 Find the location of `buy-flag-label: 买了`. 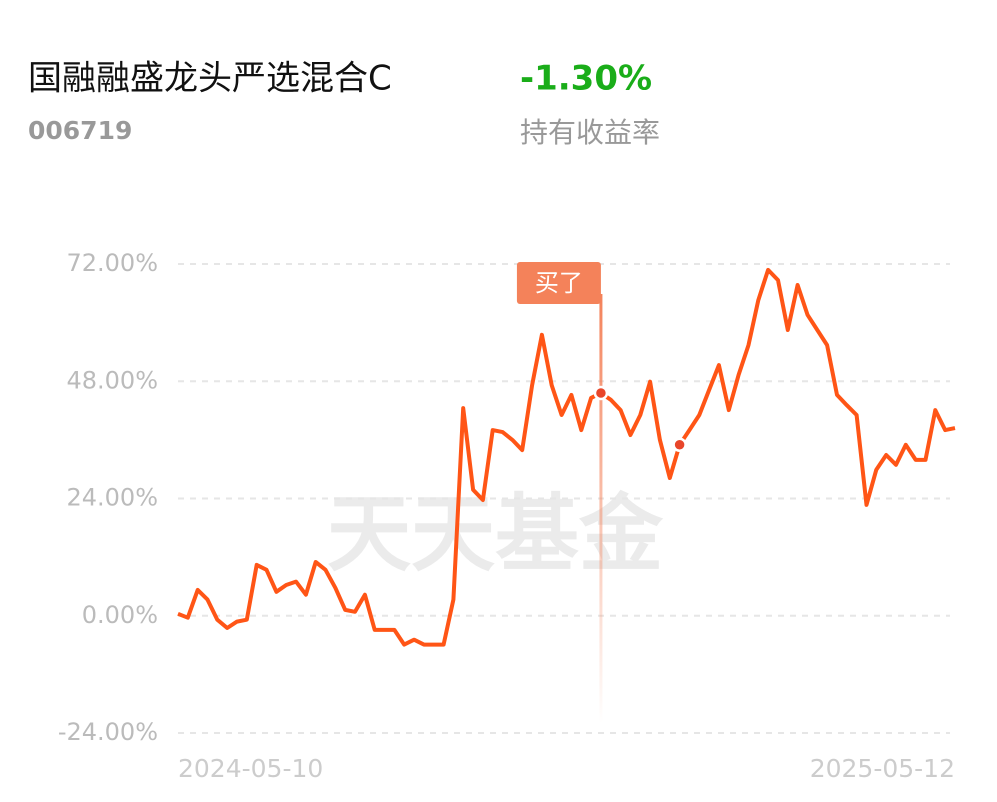

buy-flag-label: 买了 is located at coordinates (559, 283).